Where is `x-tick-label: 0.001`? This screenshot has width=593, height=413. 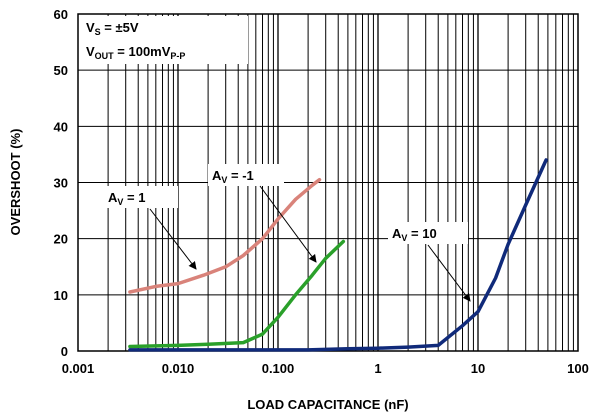 x-tick-label: 0.001 is located at coordinates (78, 368).